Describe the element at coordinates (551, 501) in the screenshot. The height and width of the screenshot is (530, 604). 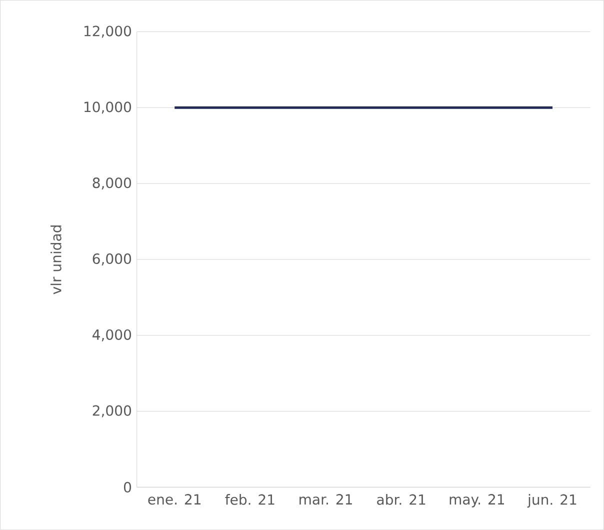
I see `x-tick-label: jun. 21` at that location.